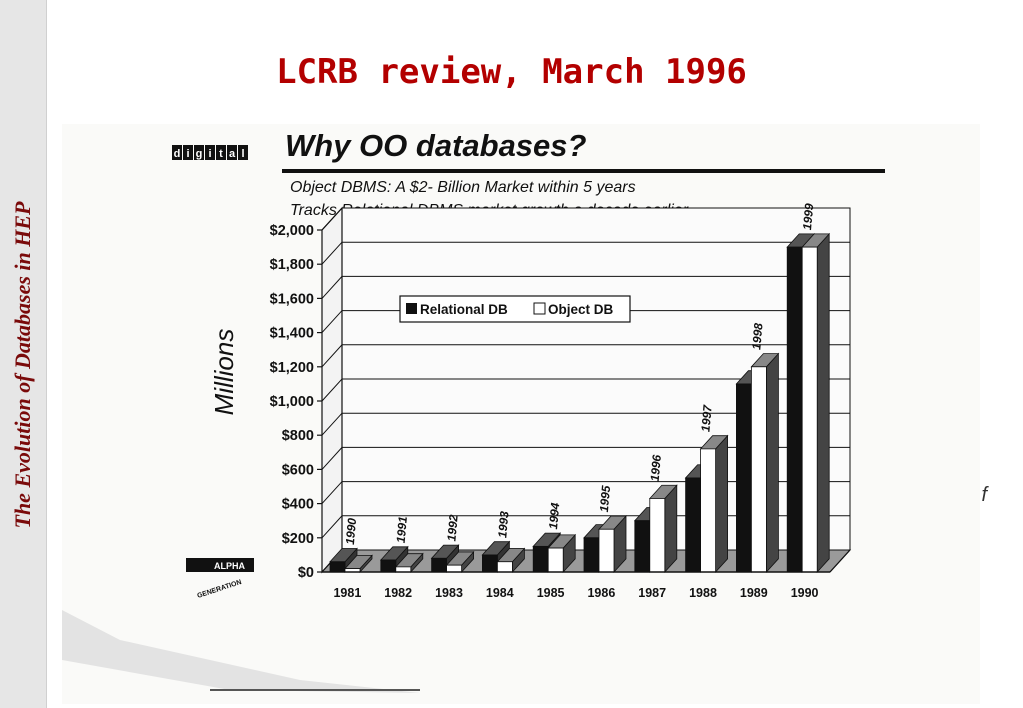 Image resolution: width=1023 pixels, height=708 pixels. What do you see at coordinates (292, 334) in the screenshot?
I see `y-tick-label: $1,400` at bounding box center [292, 334].